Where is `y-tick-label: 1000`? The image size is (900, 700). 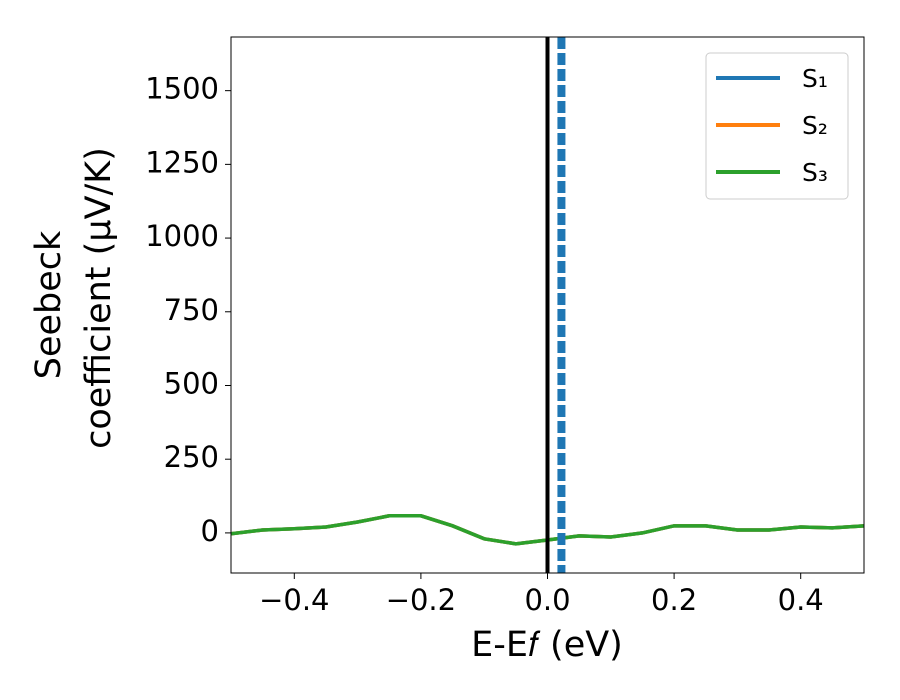 y-tick-label: 1000 is located at coordinates (182, 236).